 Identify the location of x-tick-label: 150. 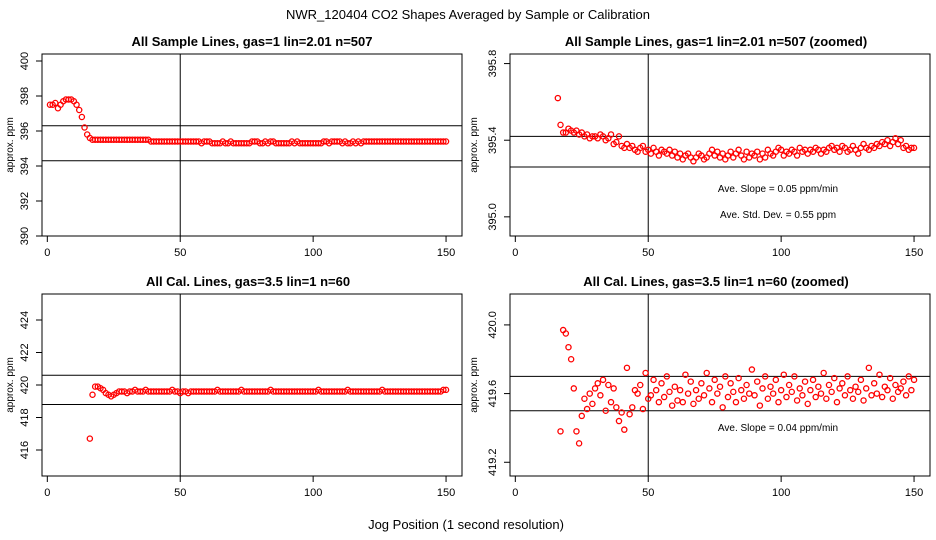
(914, 253).